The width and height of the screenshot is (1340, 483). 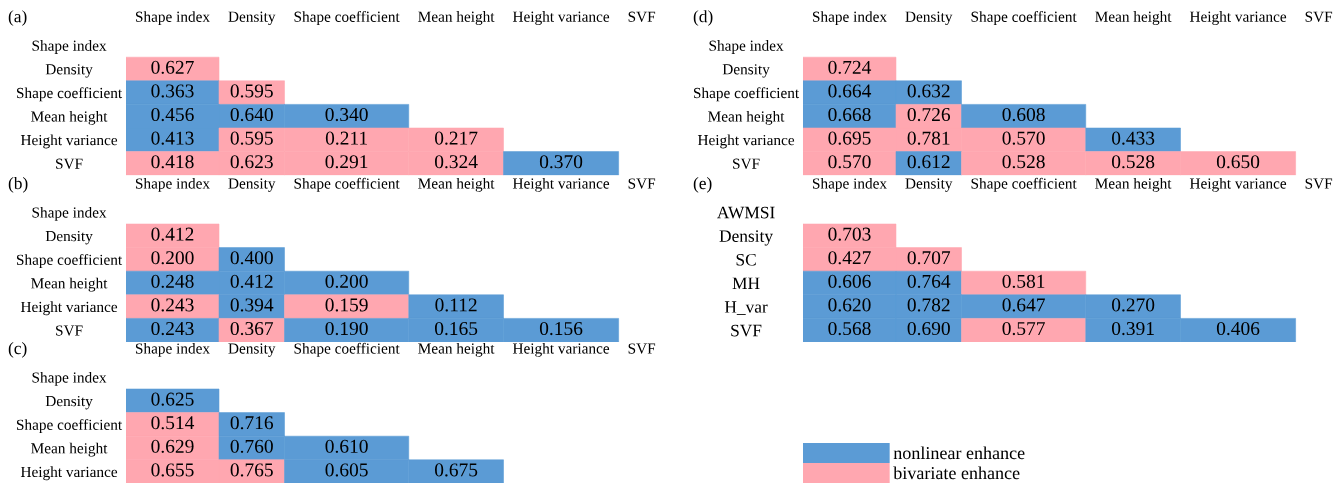 I want to click on chart-title: (e), so click(x=702, y=184).